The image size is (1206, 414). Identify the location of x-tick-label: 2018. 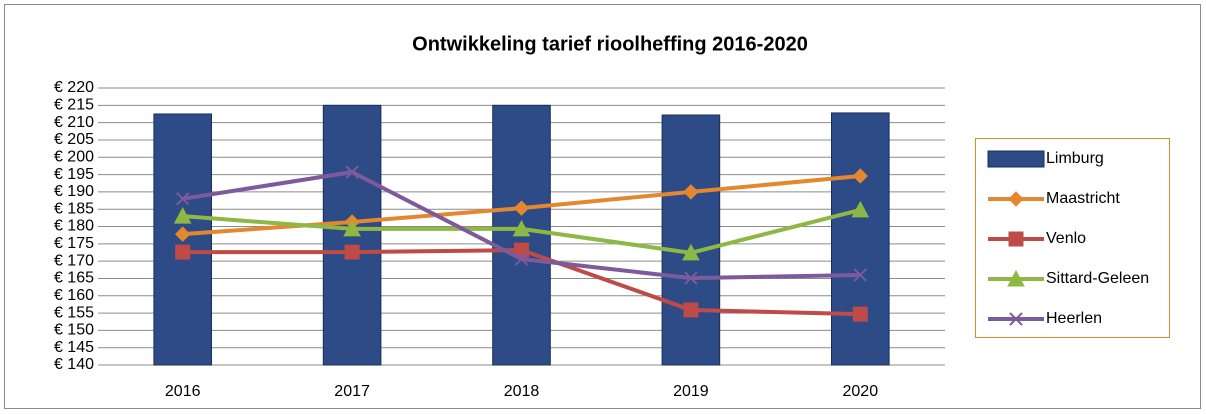
(522, 391).